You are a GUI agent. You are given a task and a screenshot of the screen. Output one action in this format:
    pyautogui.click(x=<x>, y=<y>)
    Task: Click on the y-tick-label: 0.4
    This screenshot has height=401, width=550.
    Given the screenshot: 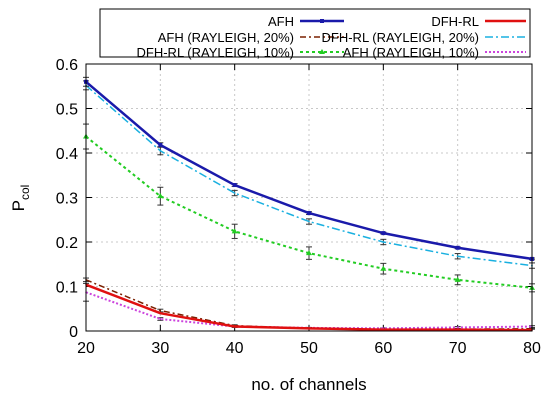 What is the action you would take?
    pyautogui.click(x=67, y=154)
    